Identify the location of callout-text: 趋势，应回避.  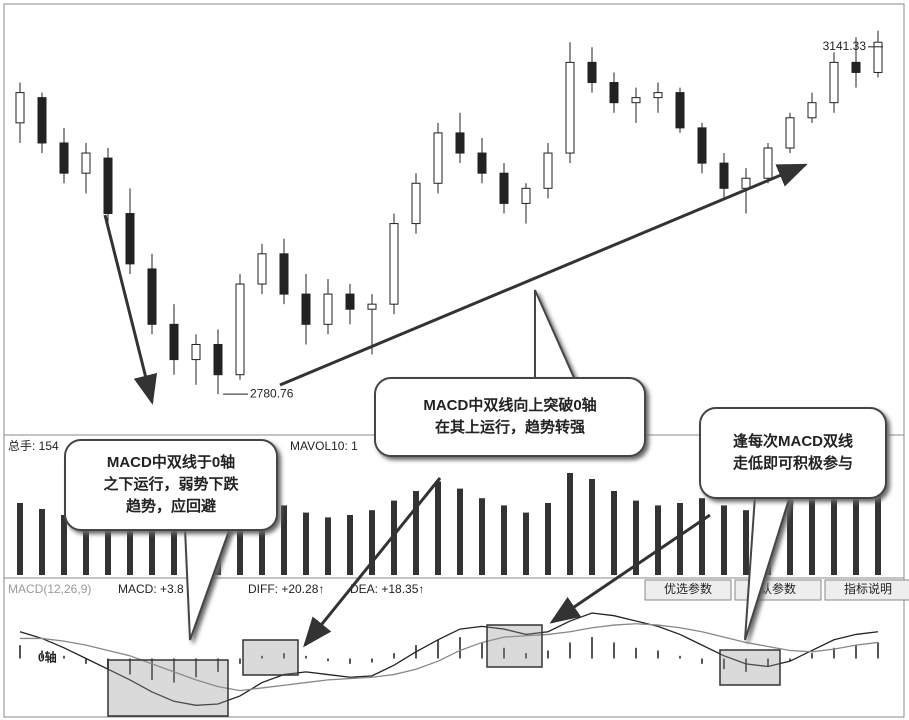
(171, 506).